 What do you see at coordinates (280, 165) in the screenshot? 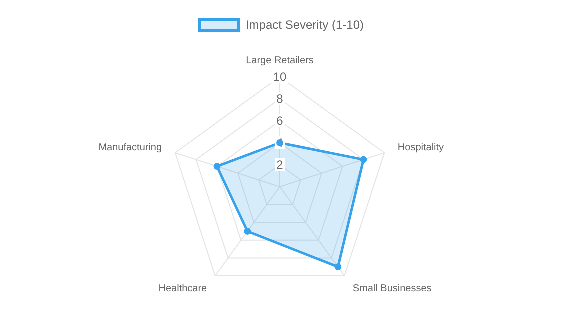
I see `y-tick-label: 2` at bounding box center [280, 165].